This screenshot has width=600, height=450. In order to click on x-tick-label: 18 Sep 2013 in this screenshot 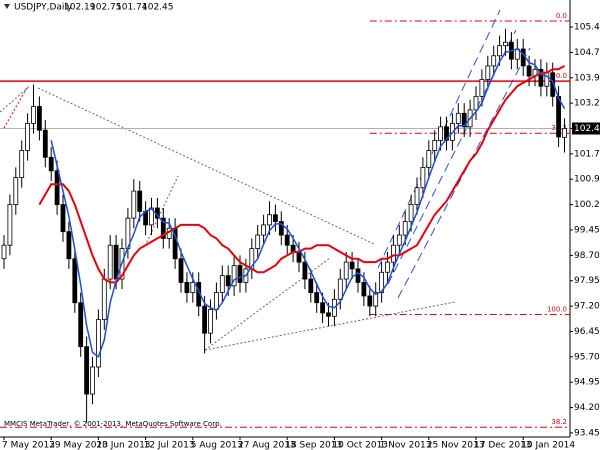, I will do `click(313, 445)`.